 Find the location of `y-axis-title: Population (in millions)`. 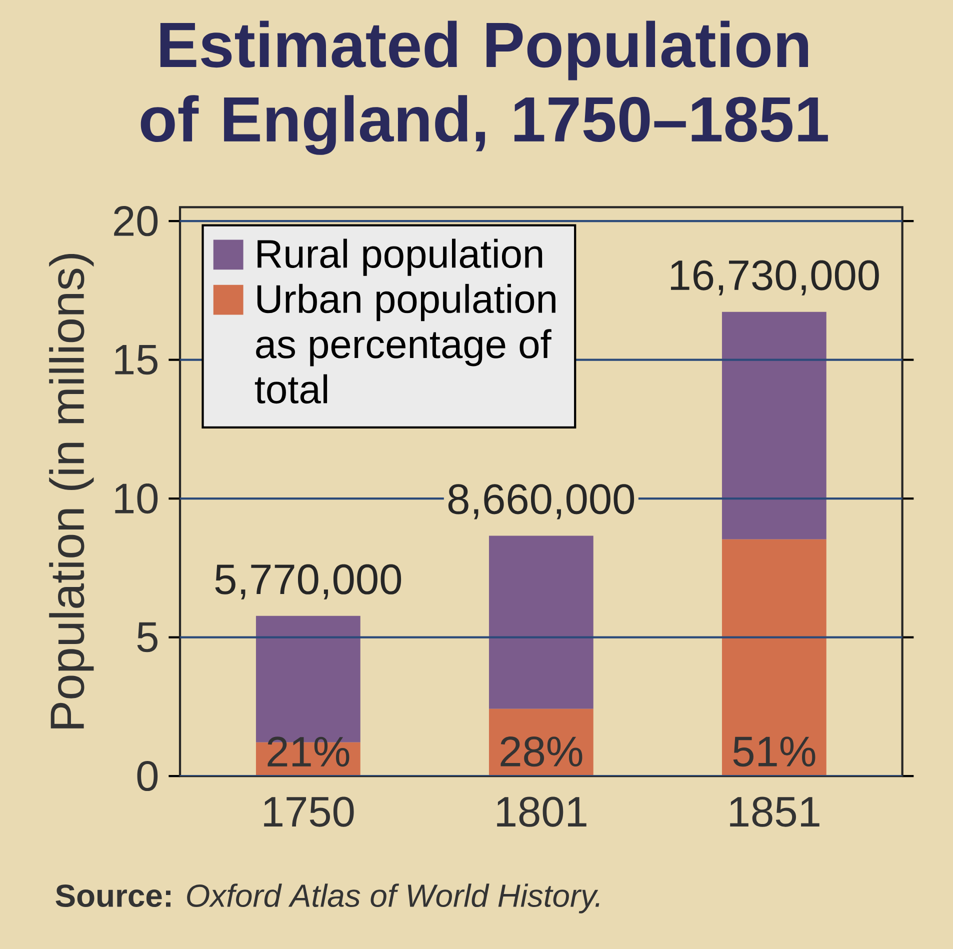

y-axis-title: Population (in millions) is located at coordinates (71, 491).